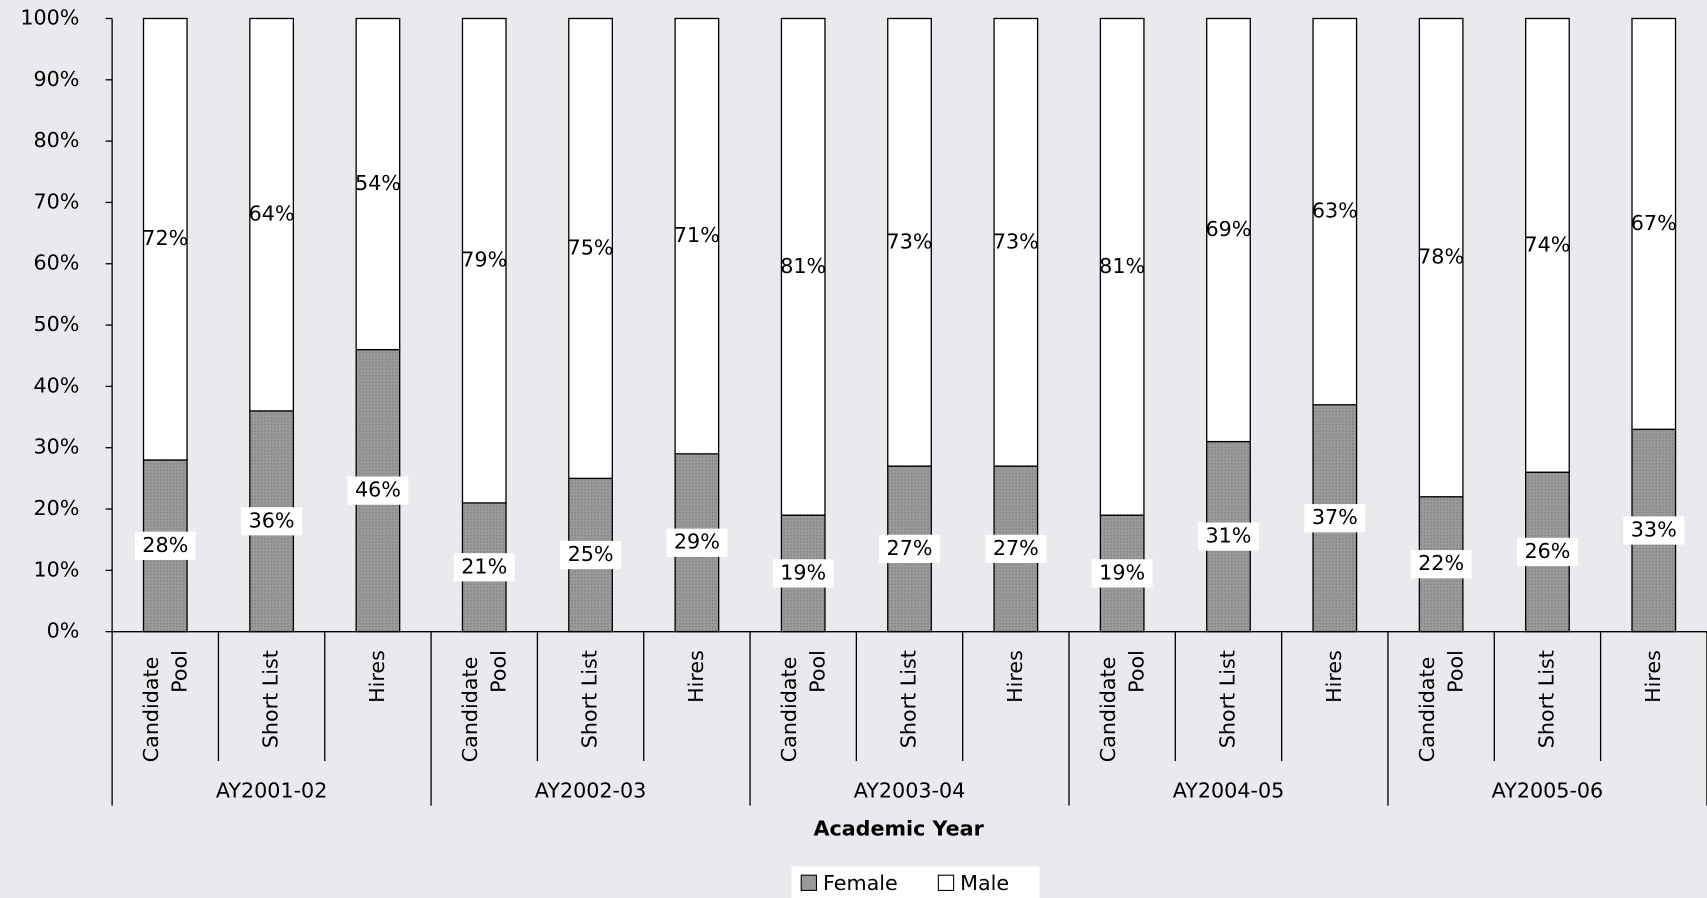 The height and width of the screenshot is (898, 1707). I want to click on value-label: 64%, so click(272, 214).